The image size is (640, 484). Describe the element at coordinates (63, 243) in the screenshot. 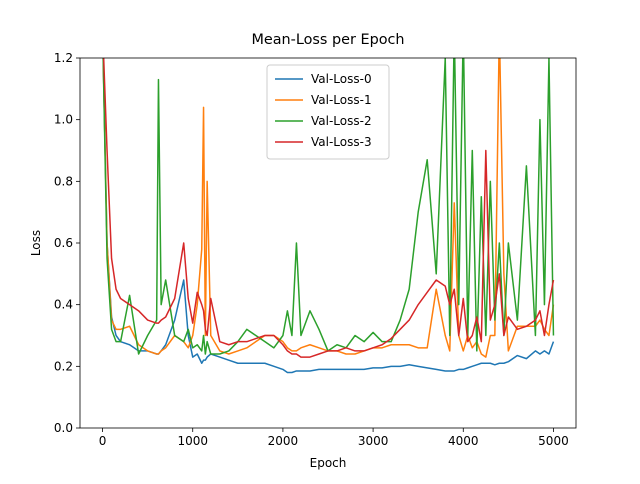

I see `y-tick-label: 0.6` at that location.